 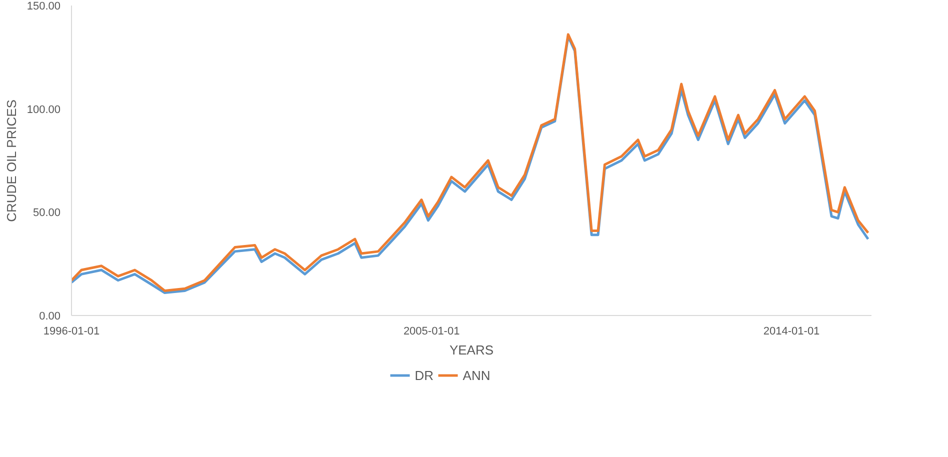 I want to click on legend-label: DR, so click(x=424, y=375).